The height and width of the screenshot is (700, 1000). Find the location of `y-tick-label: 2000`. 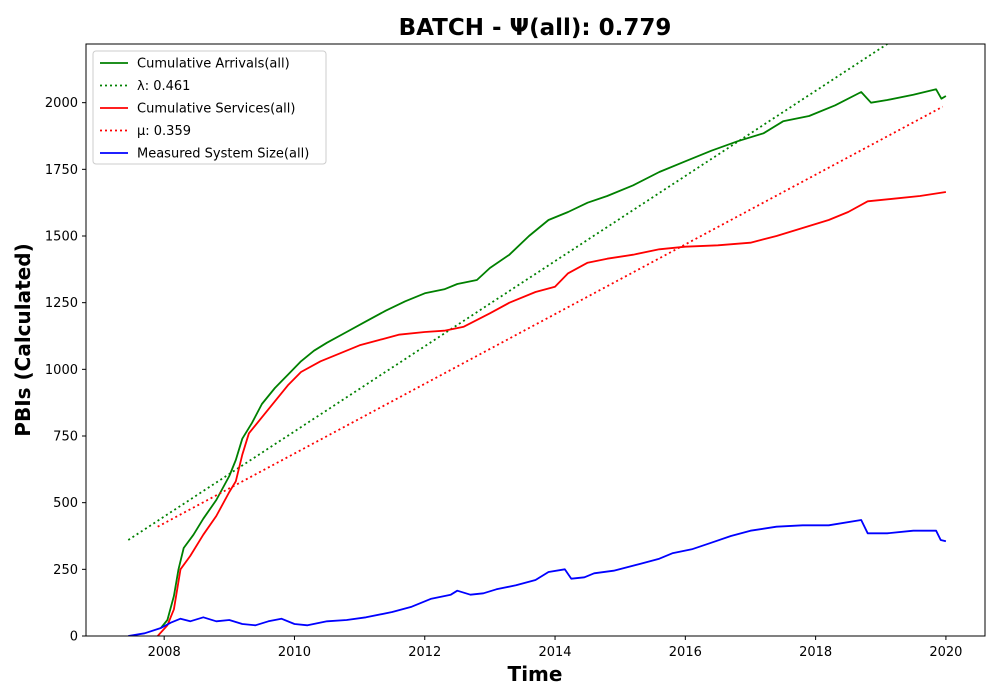

y-tick-label: 2000 is located at coordinates (61, 103).